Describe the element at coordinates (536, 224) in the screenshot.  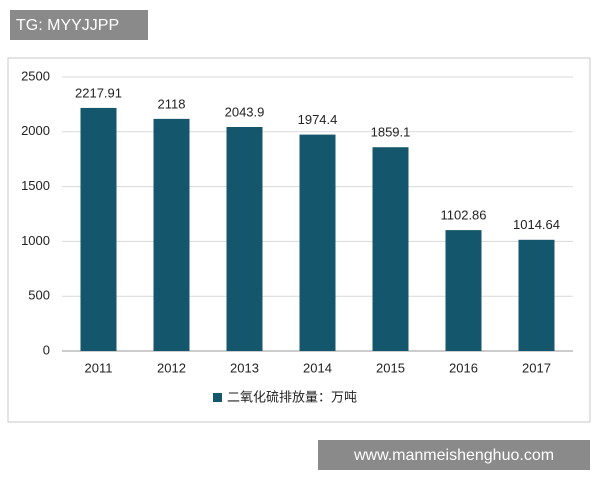
I see `data-label: 1014.64` at that location.